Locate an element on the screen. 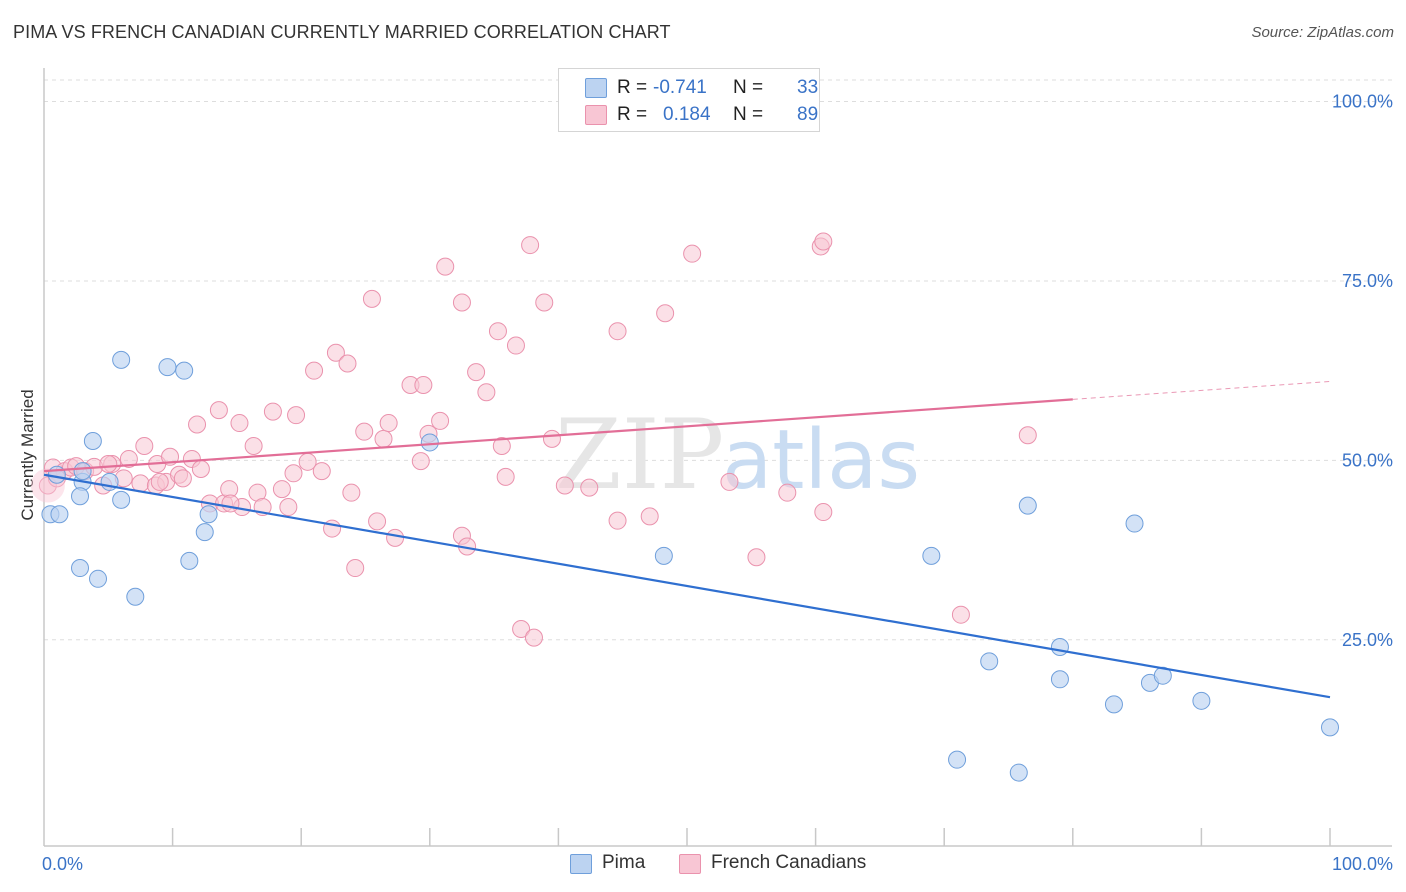 The width and height of the screenshot is (1406, 892). y-tick-label: 75.0% is located at coordinates (1367, 281).